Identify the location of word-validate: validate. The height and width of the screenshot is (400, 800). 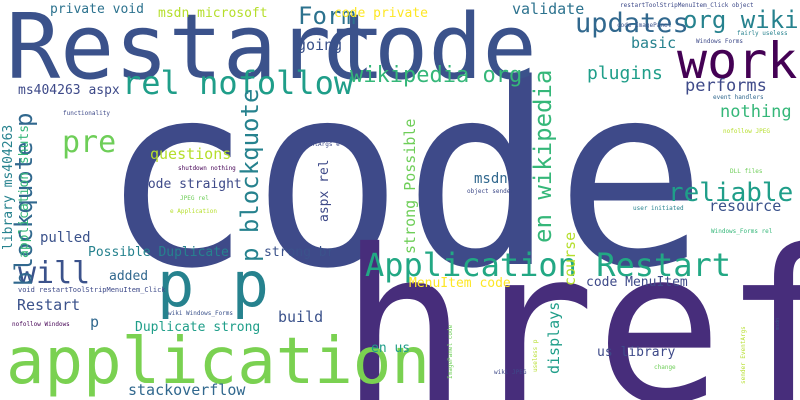
(548, 9).